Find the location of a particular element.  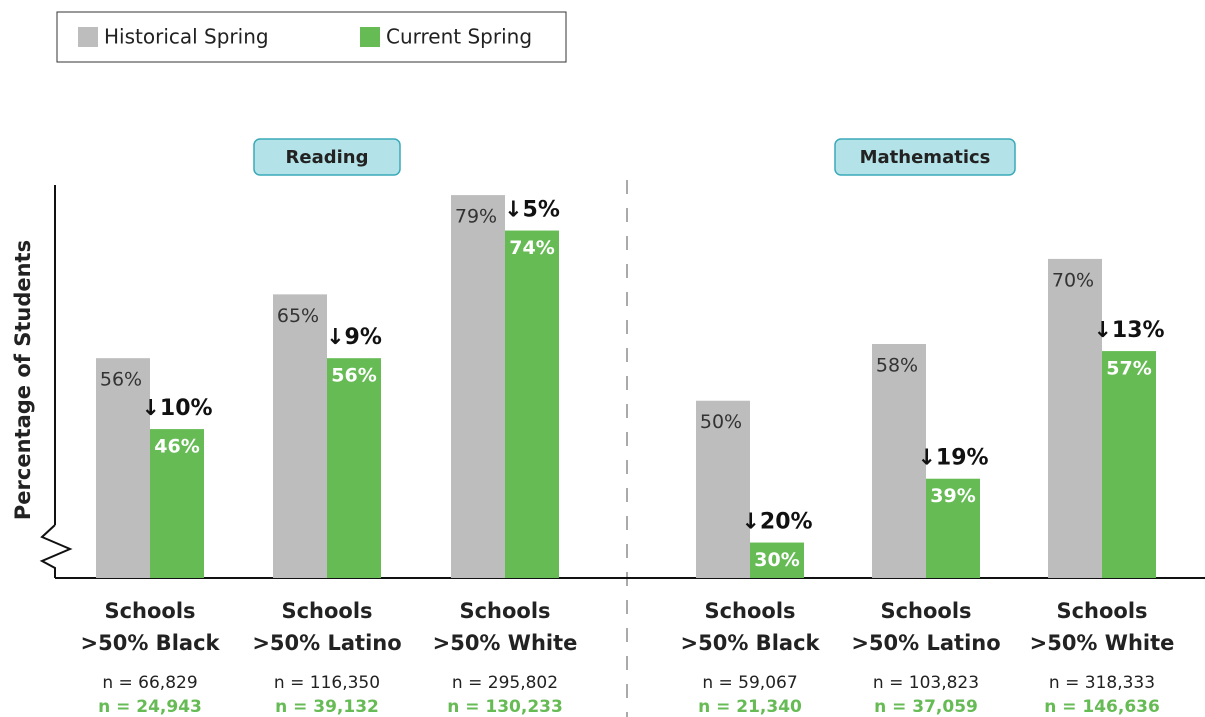

panel-title: Mathematics is located at coordinates (925, 157).